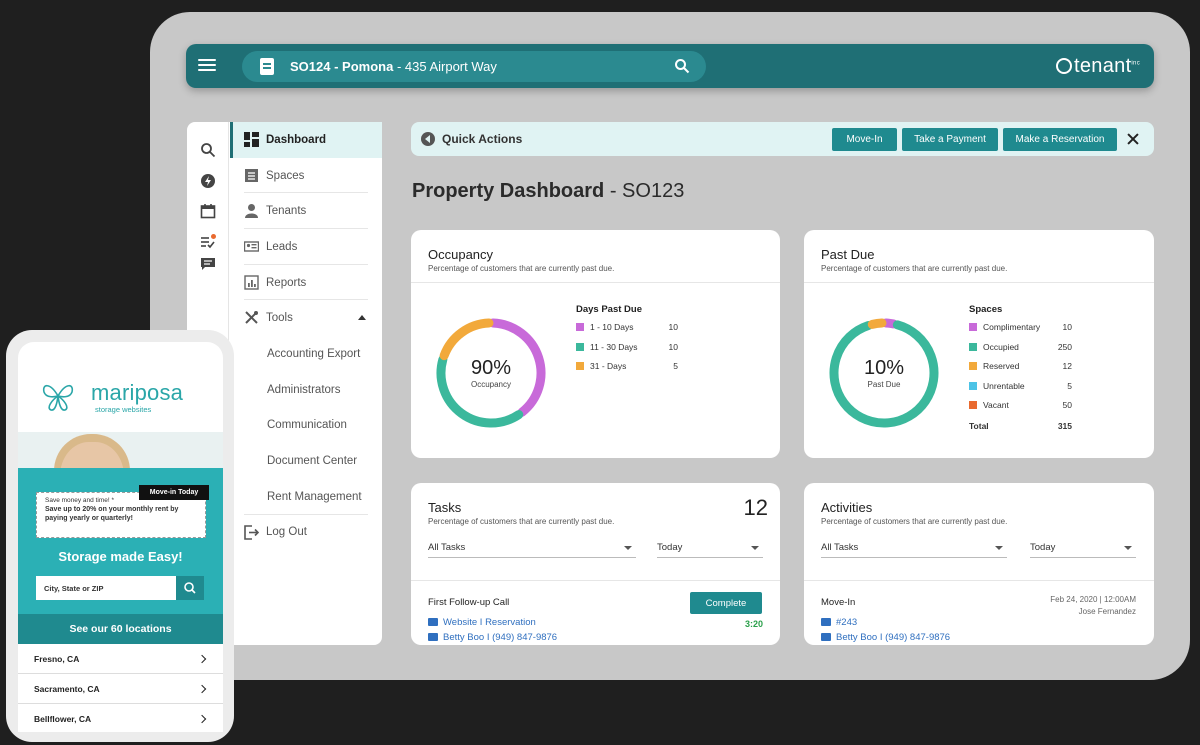 The image size is (1200, 745). What do you see at coordinates (106, 588) in the screenshot?
I see `location-search-input: City, State or ZIP` at bounding box center [106, 588].